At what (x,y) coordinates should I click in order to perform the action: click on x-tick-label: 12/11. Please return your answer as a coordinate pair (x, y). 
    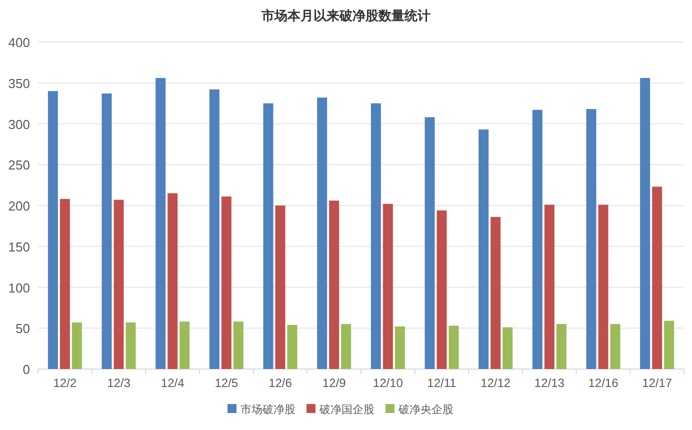
    Looking at the image, I should click on (442, 383).